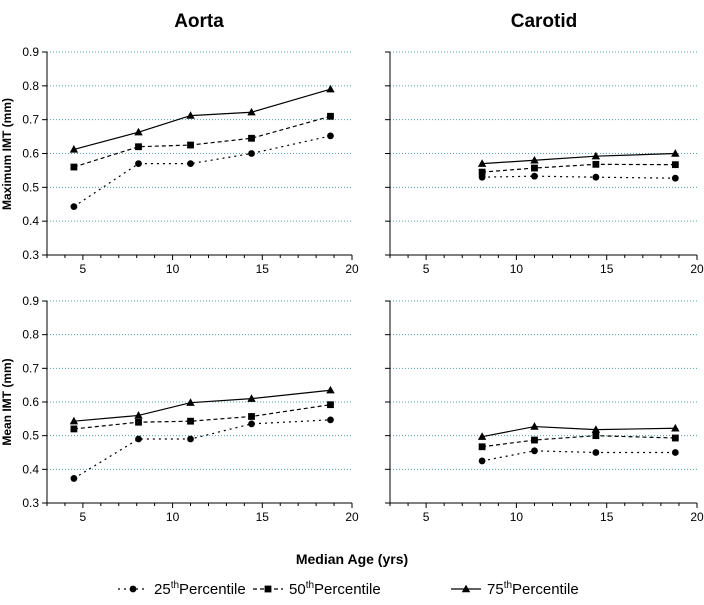  I want to click on y-tick-label: 0.3, so click(30, 503).